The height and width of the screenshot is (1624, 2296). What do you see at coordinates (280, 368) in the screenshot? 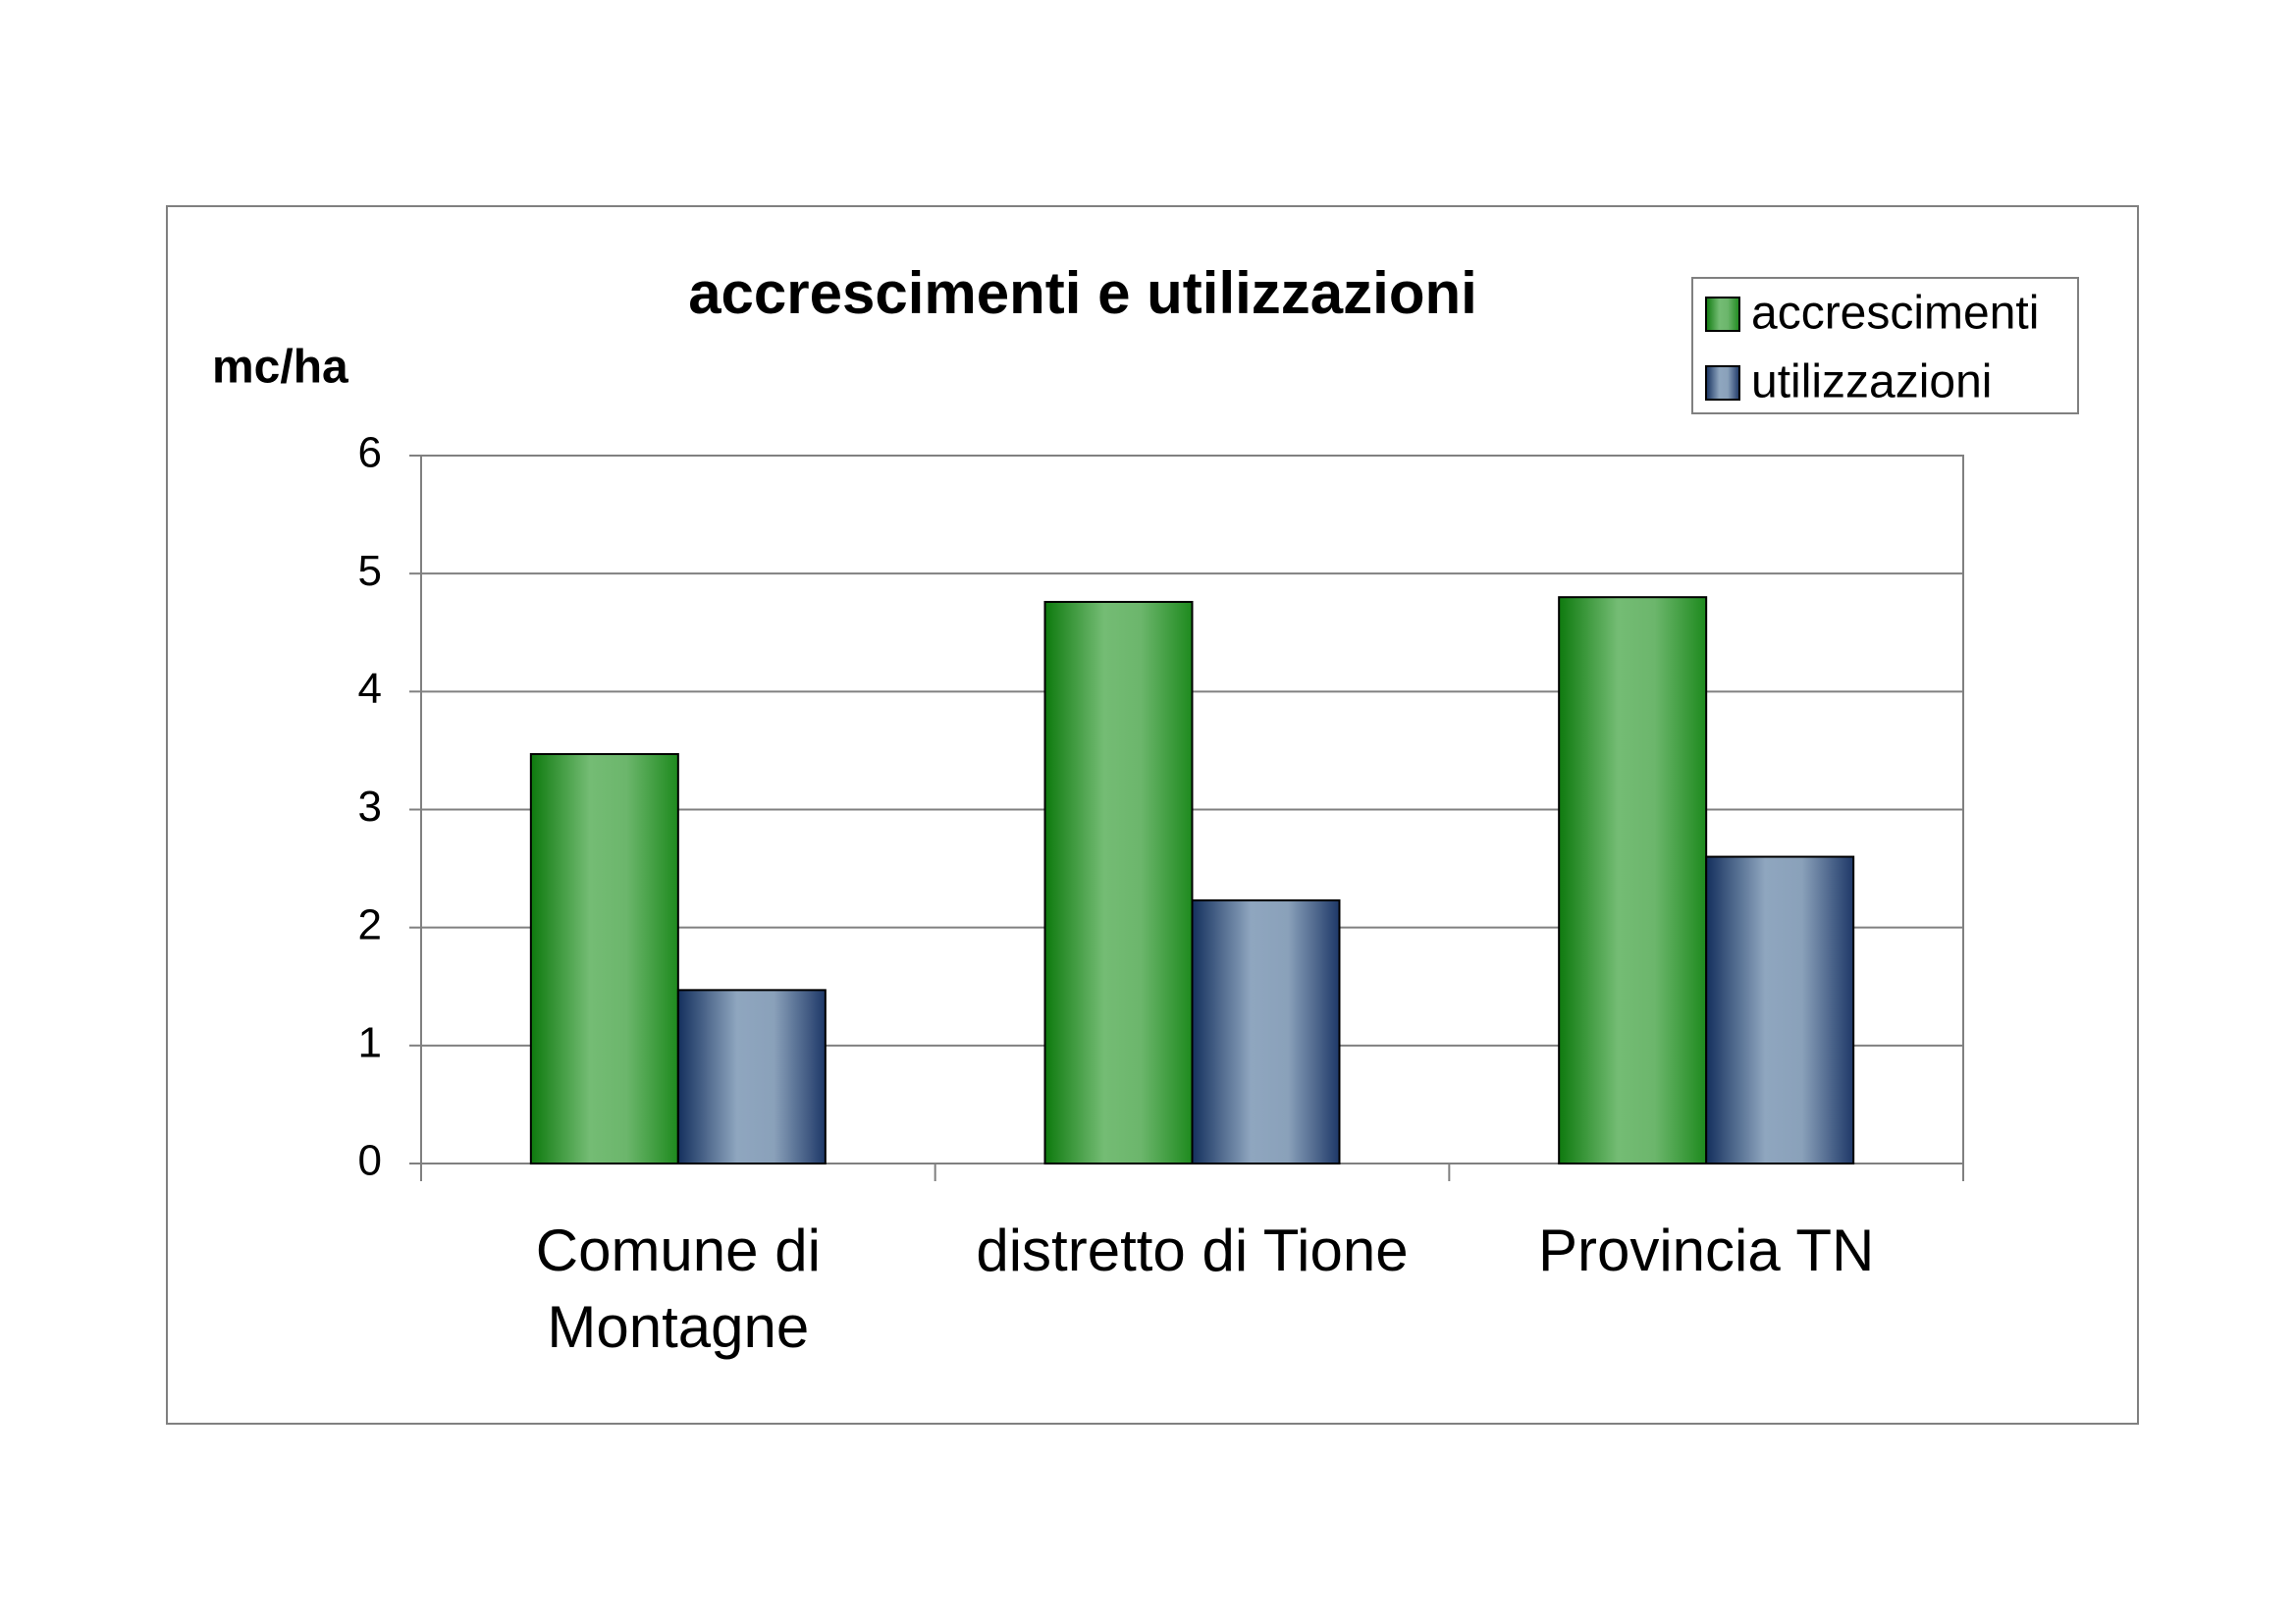
I see `y-axis-label: mc/ha` at bounding box center [280, 368].